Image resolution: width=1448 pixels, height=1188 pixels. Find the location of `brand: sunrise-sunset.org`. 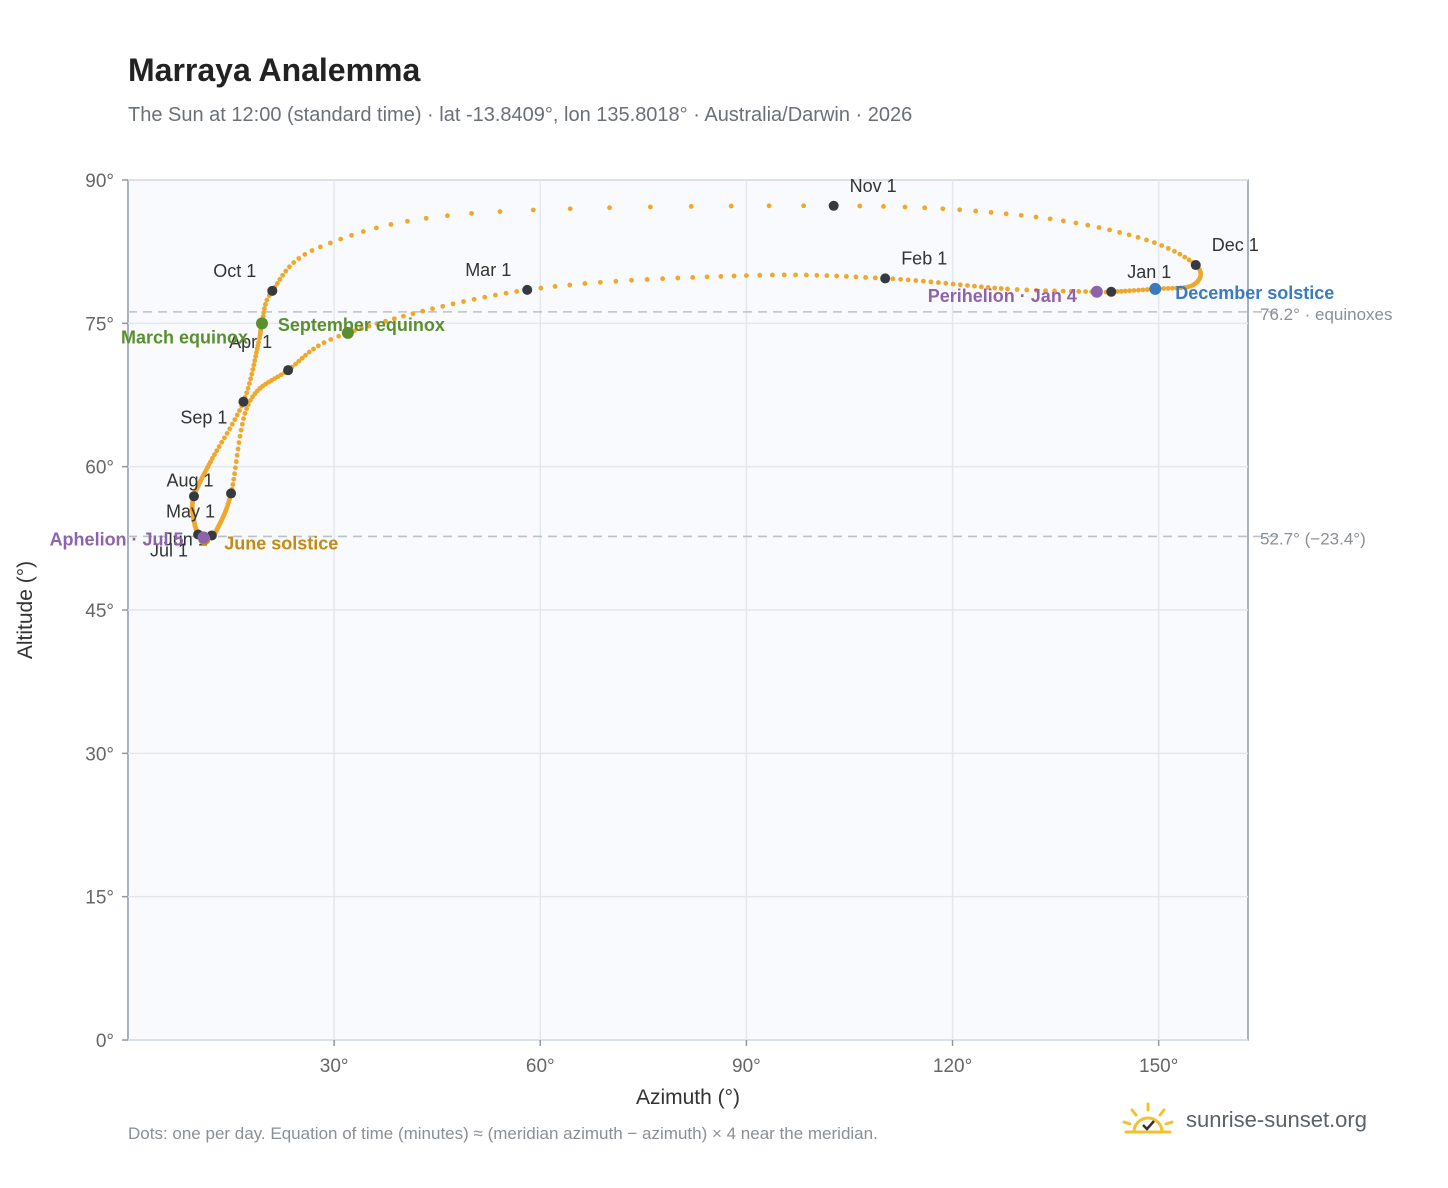

brand: sunrise-sunset.org is located at coordinates (1243, 1120).